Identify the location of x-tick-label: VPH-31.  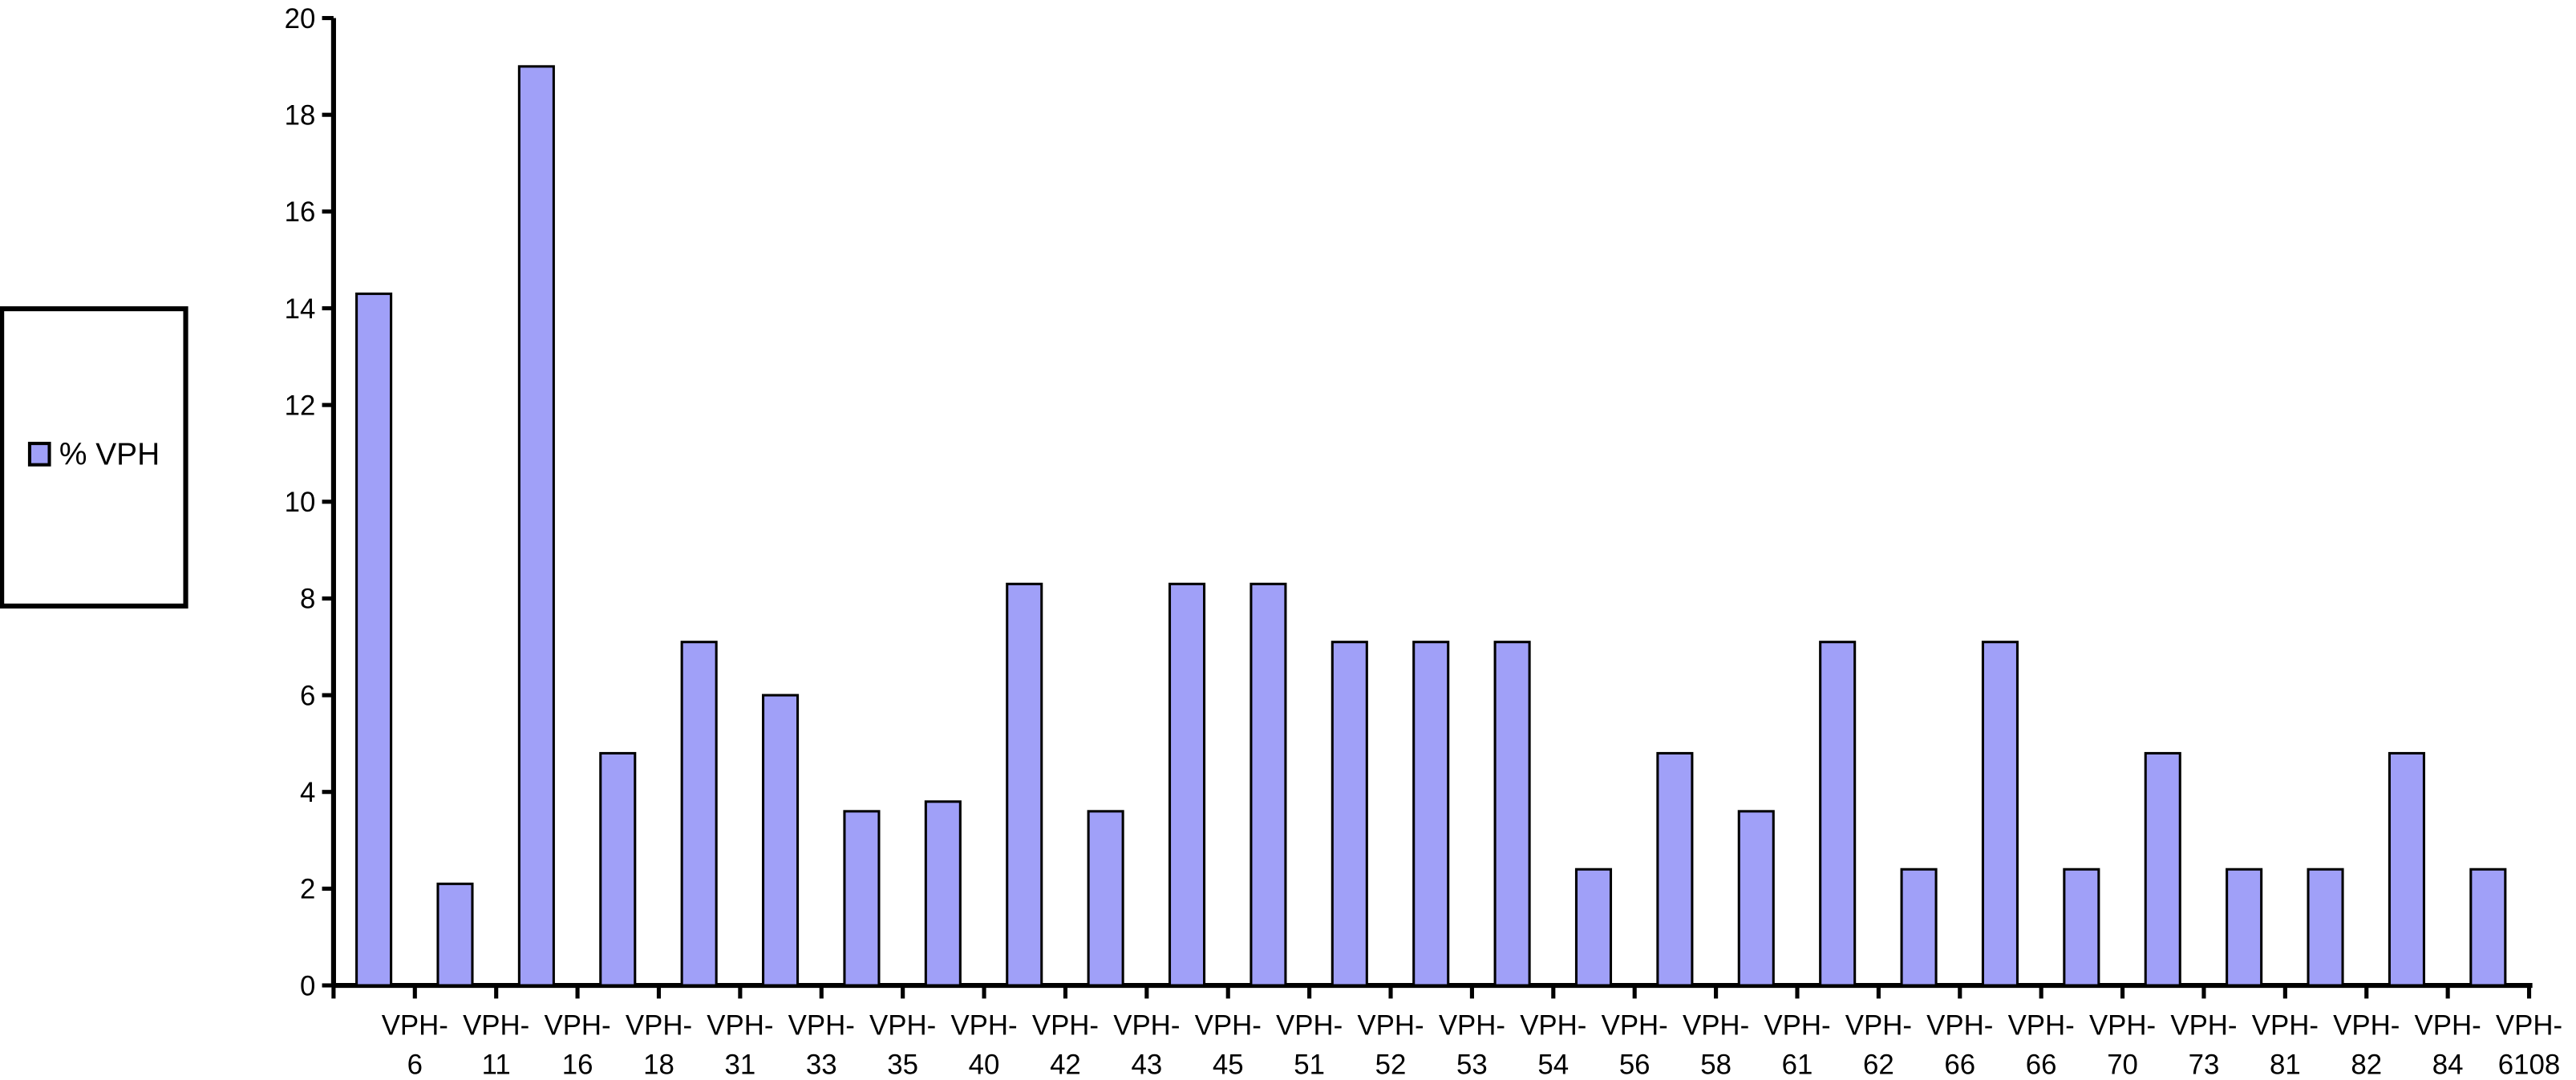
(740, 1044).